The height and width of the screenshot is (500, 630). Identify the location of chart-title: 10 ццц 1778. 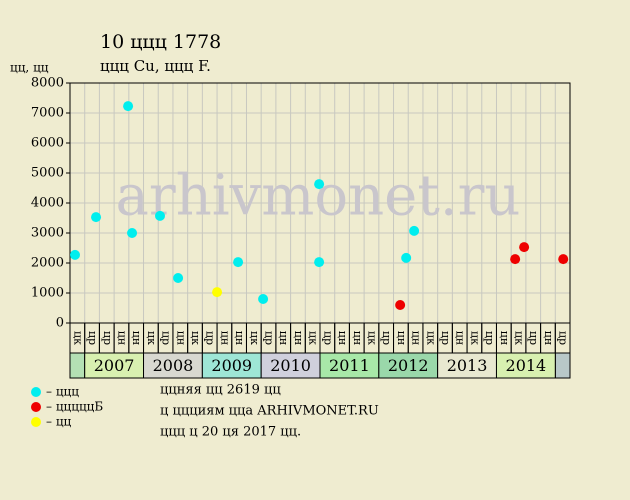
(160, 42).